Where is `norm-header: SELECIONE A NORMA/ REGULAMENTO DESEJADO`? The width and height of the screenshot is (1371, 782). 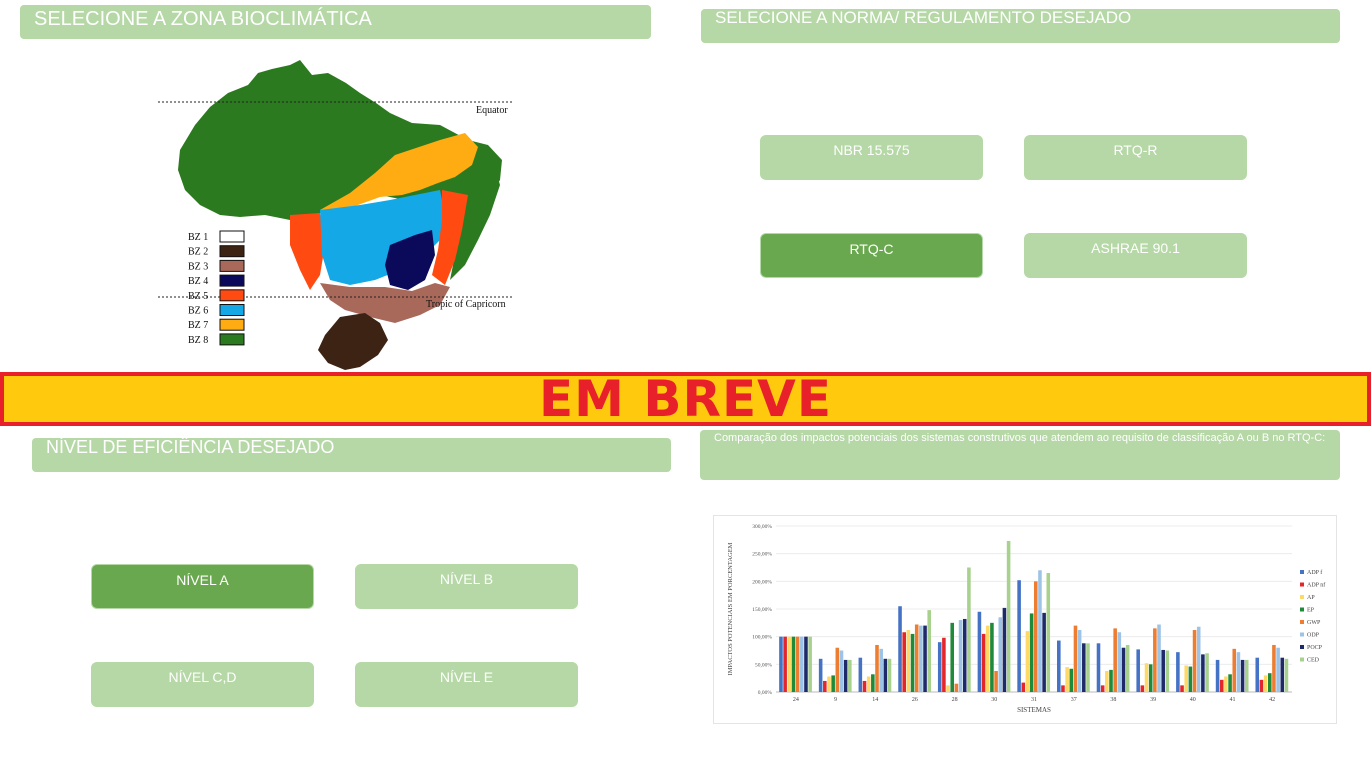 norm-header: SELECIONE A NORMA/ REGULAMENTO DESEJADO is located at coordinates (1020, 26).